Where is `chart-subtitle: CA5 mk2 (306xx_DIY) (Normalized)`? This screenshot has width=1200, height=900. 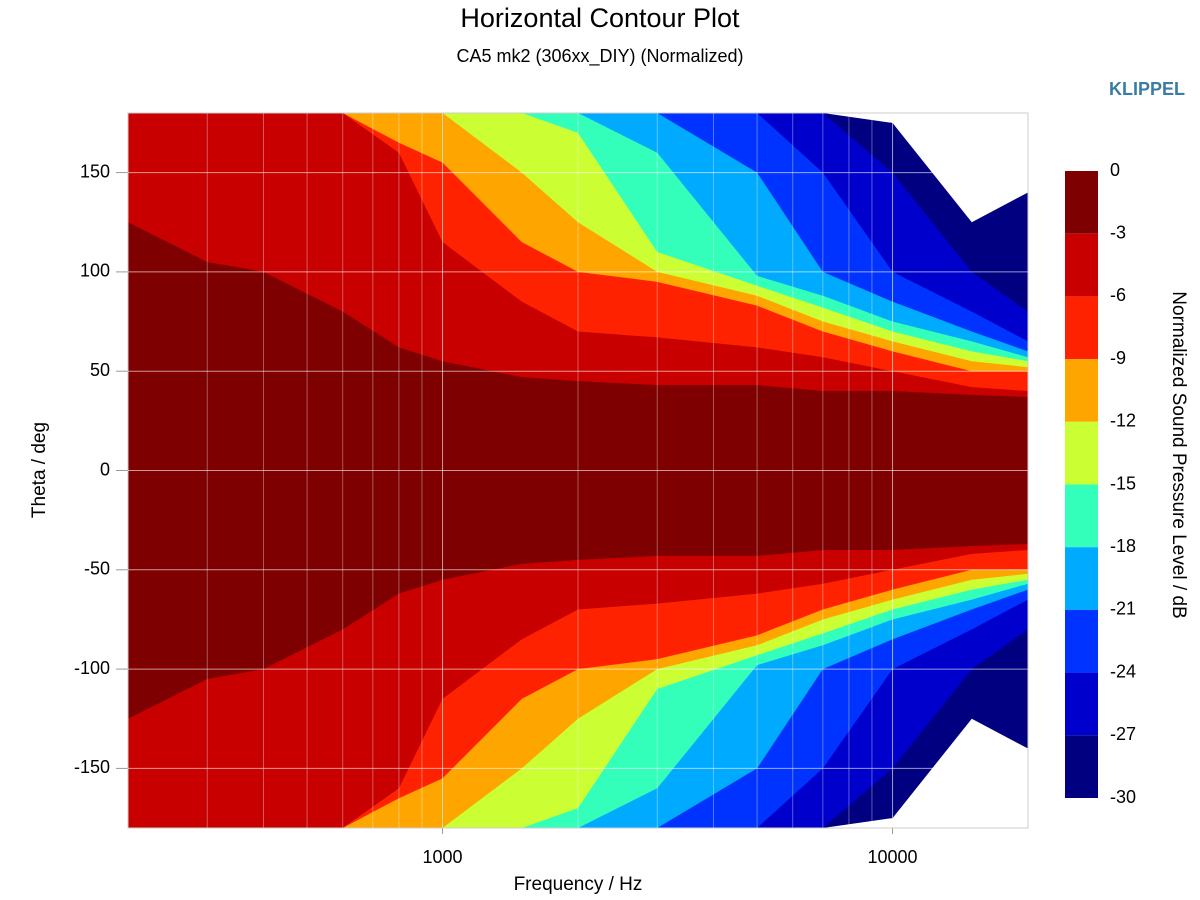 chart-subtitle: CA5 mk2 (306xx_DIY) (Normalized) is located at coordinates (599, 56).